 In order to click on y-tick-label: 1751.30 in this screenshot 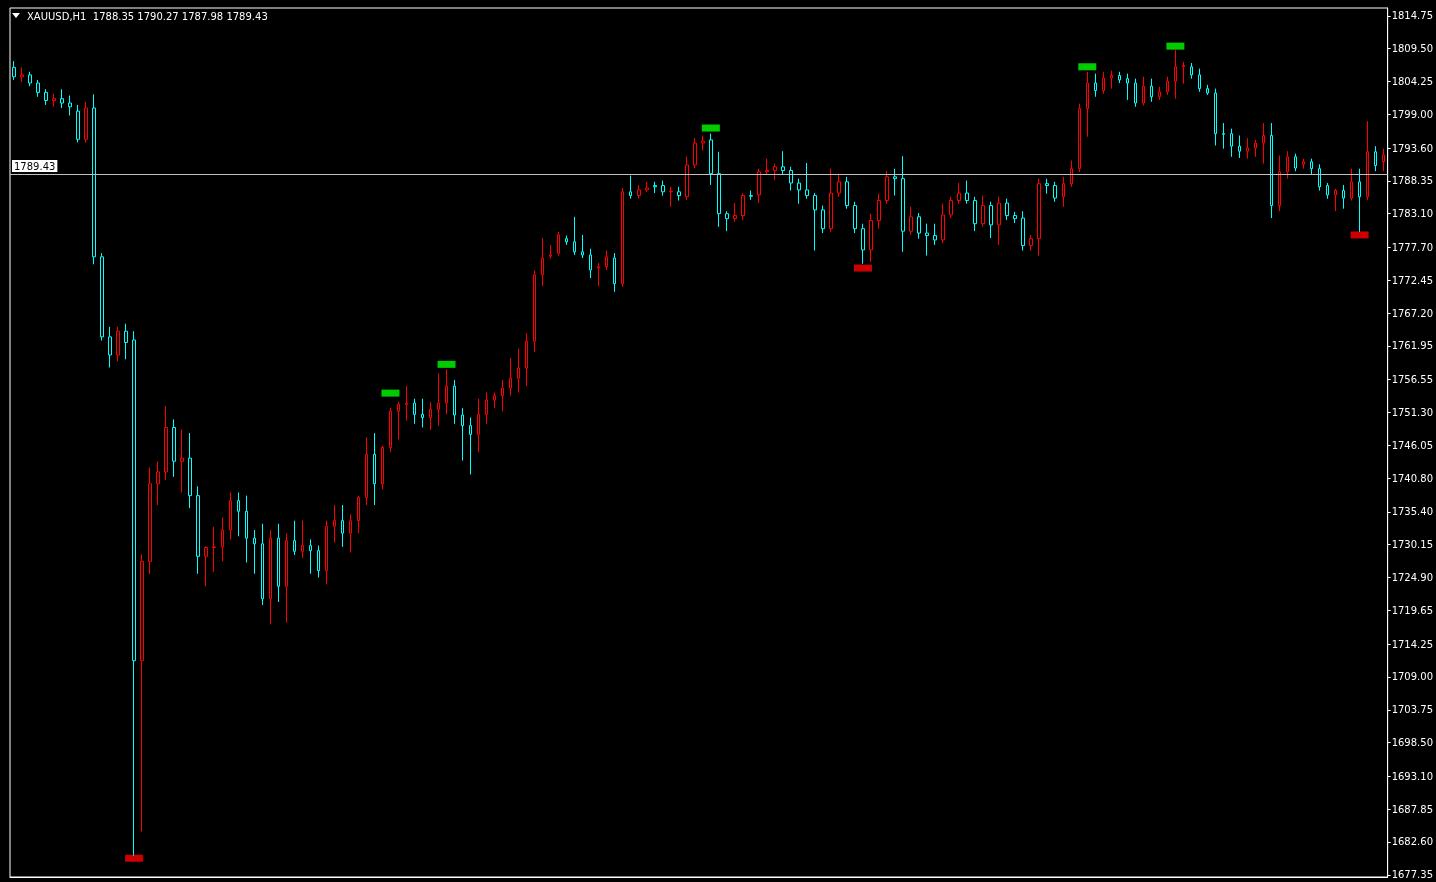, I will do `click(1412, 412)`.